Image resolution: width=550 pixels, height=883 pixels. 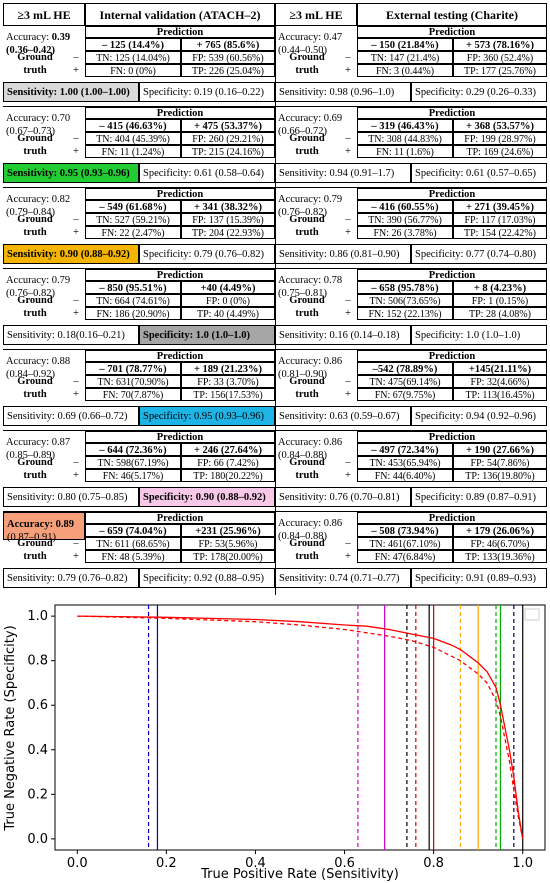 I want to click on specificity-cell: Specificity: 0.90 (0.88–0.92), so click(x=207, y=497).